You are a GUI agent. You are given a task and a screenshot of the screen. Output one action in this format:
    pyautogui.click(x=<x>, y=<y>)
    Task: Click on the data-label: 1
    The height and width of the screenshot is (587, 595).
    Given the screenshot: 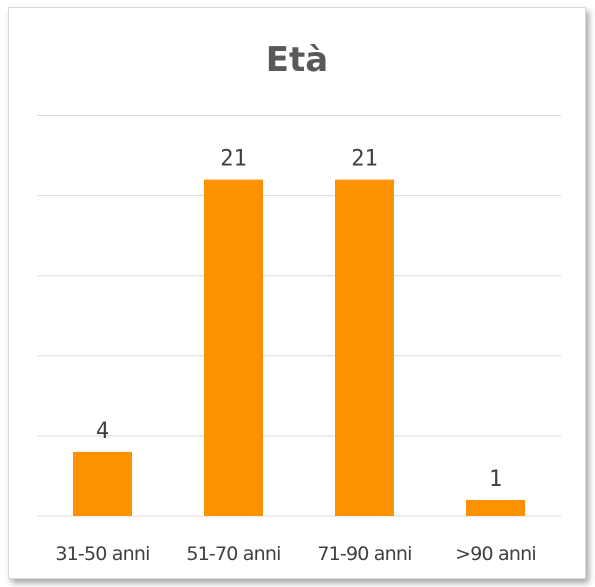 What is the action you would take?
    pyautogui.click(x=495, y=479)
    